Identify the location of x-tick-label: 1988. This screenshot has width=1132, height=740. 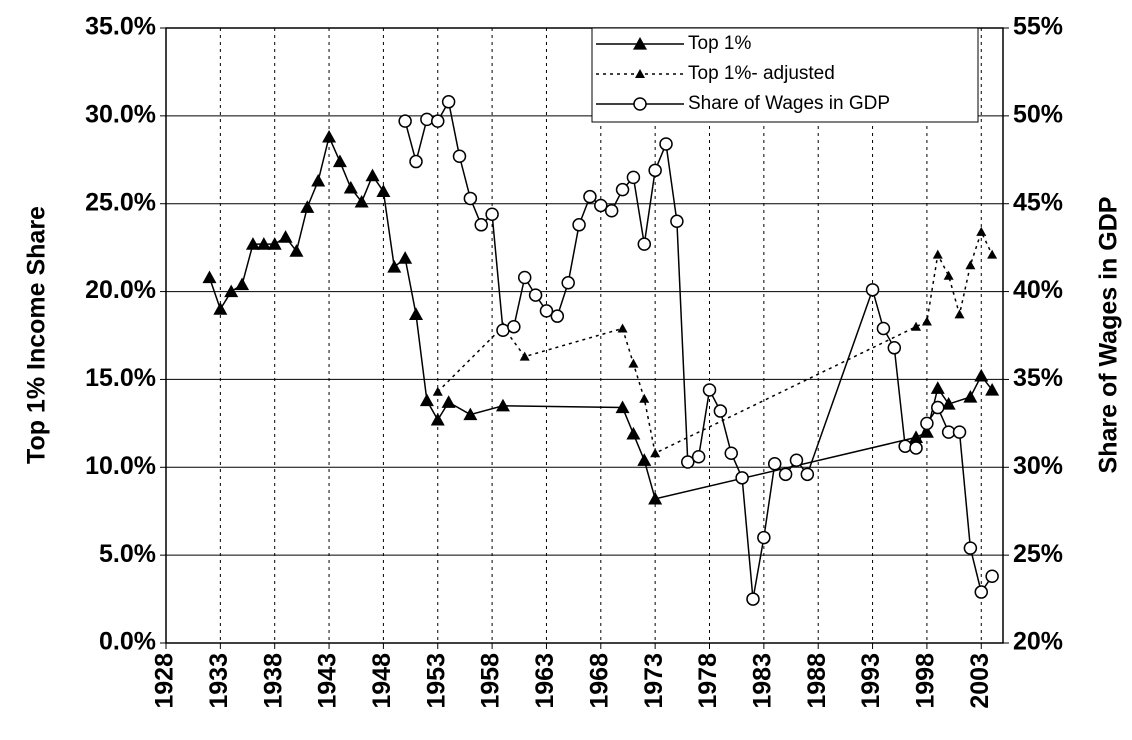
(817, 681).